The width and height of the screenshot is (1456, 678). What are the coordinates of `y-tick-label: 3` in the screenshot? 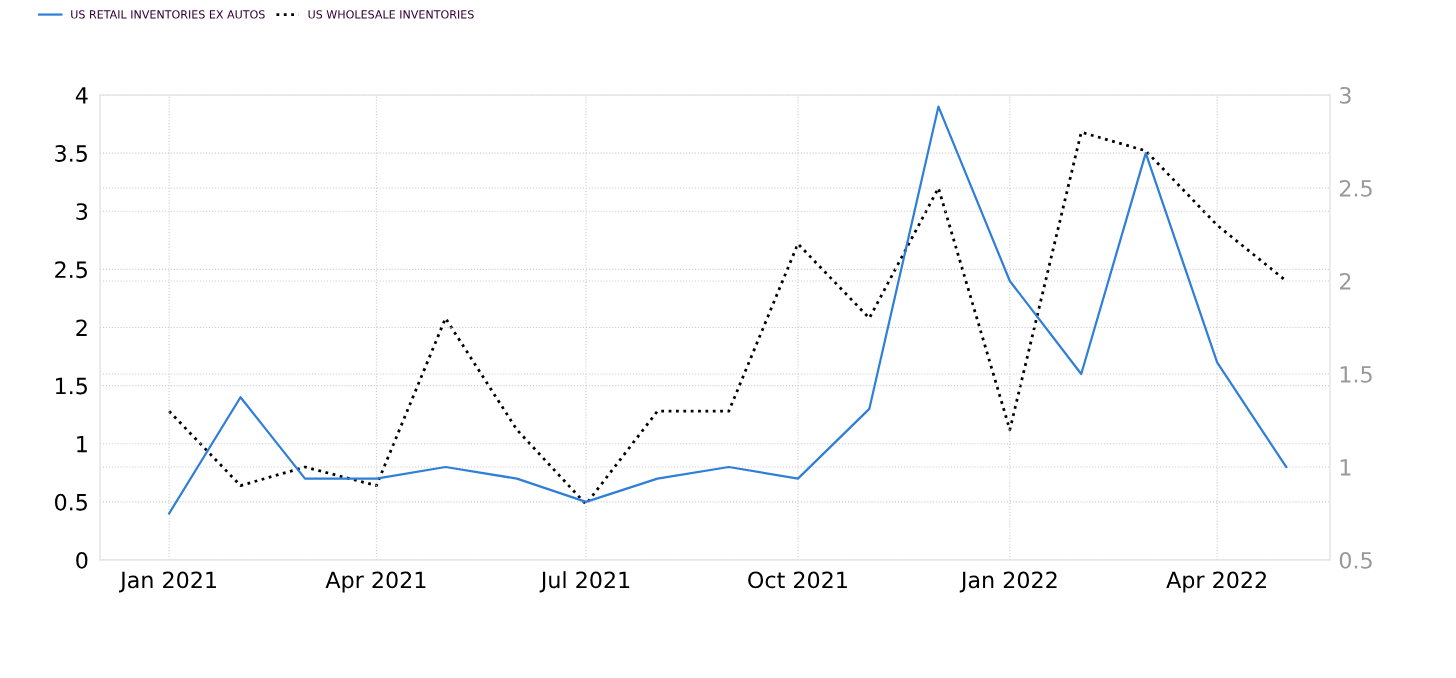 It's located at (82, 212).